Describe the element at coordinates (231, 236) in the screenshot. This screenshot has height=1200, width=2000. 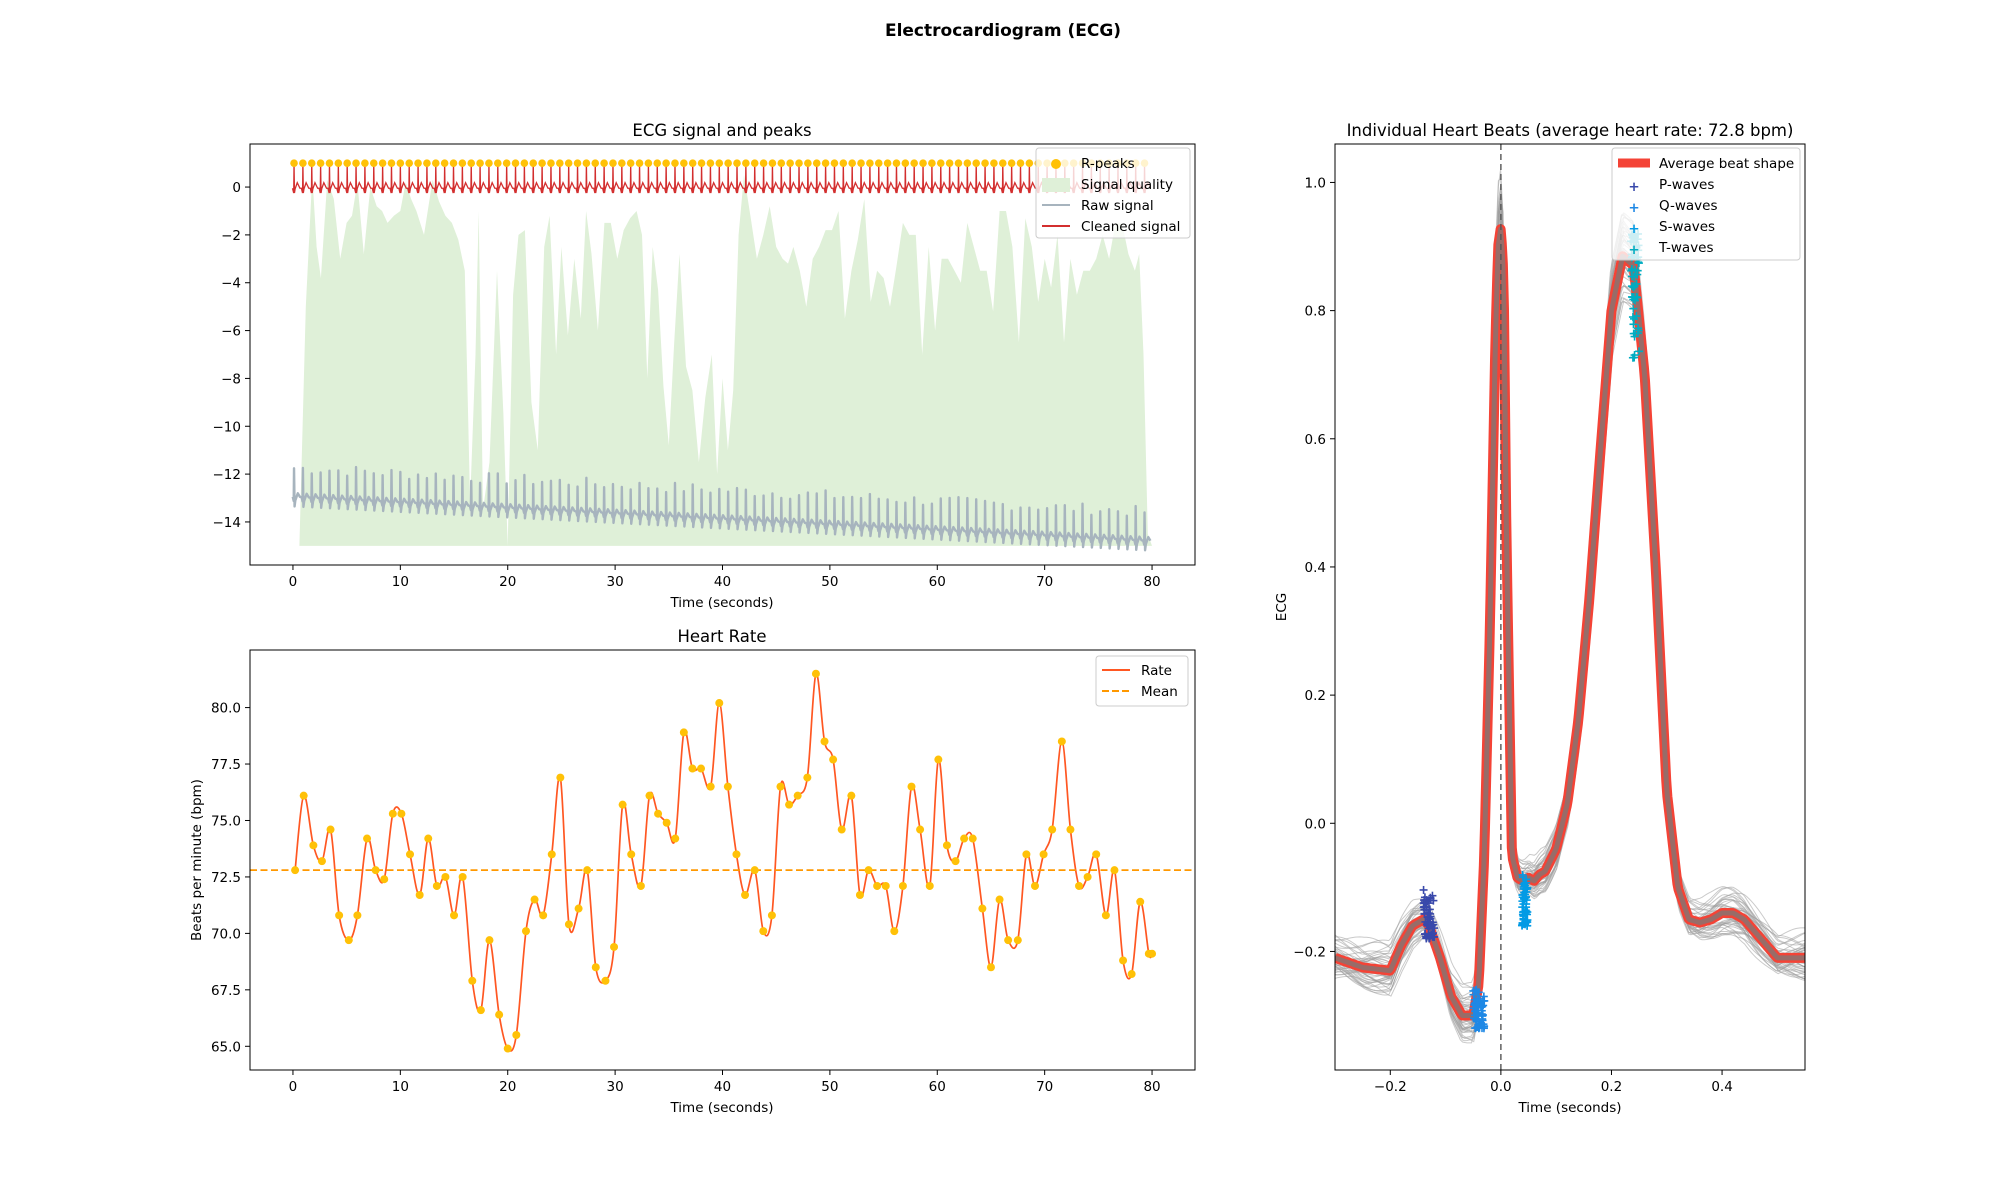
I see `ecg-signal-ytick-label: −2` at that location.